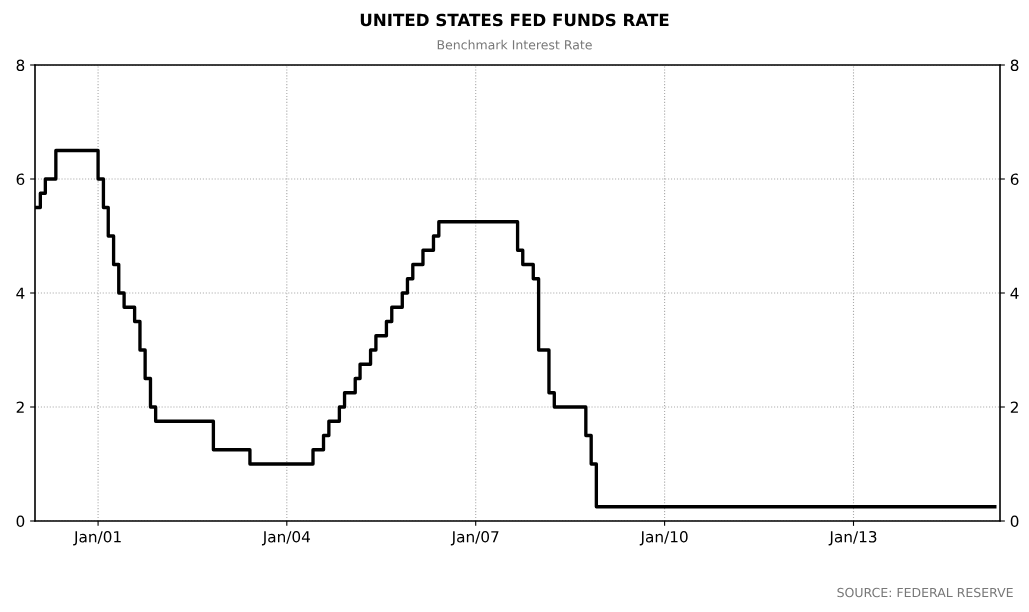 The image size is (1029, 612). What do you see at coordinates (514, 20) in the screenshot?
I see `chart-title: UNITED STATES FED FUNDS RATE` at bounding box center [514, 20].